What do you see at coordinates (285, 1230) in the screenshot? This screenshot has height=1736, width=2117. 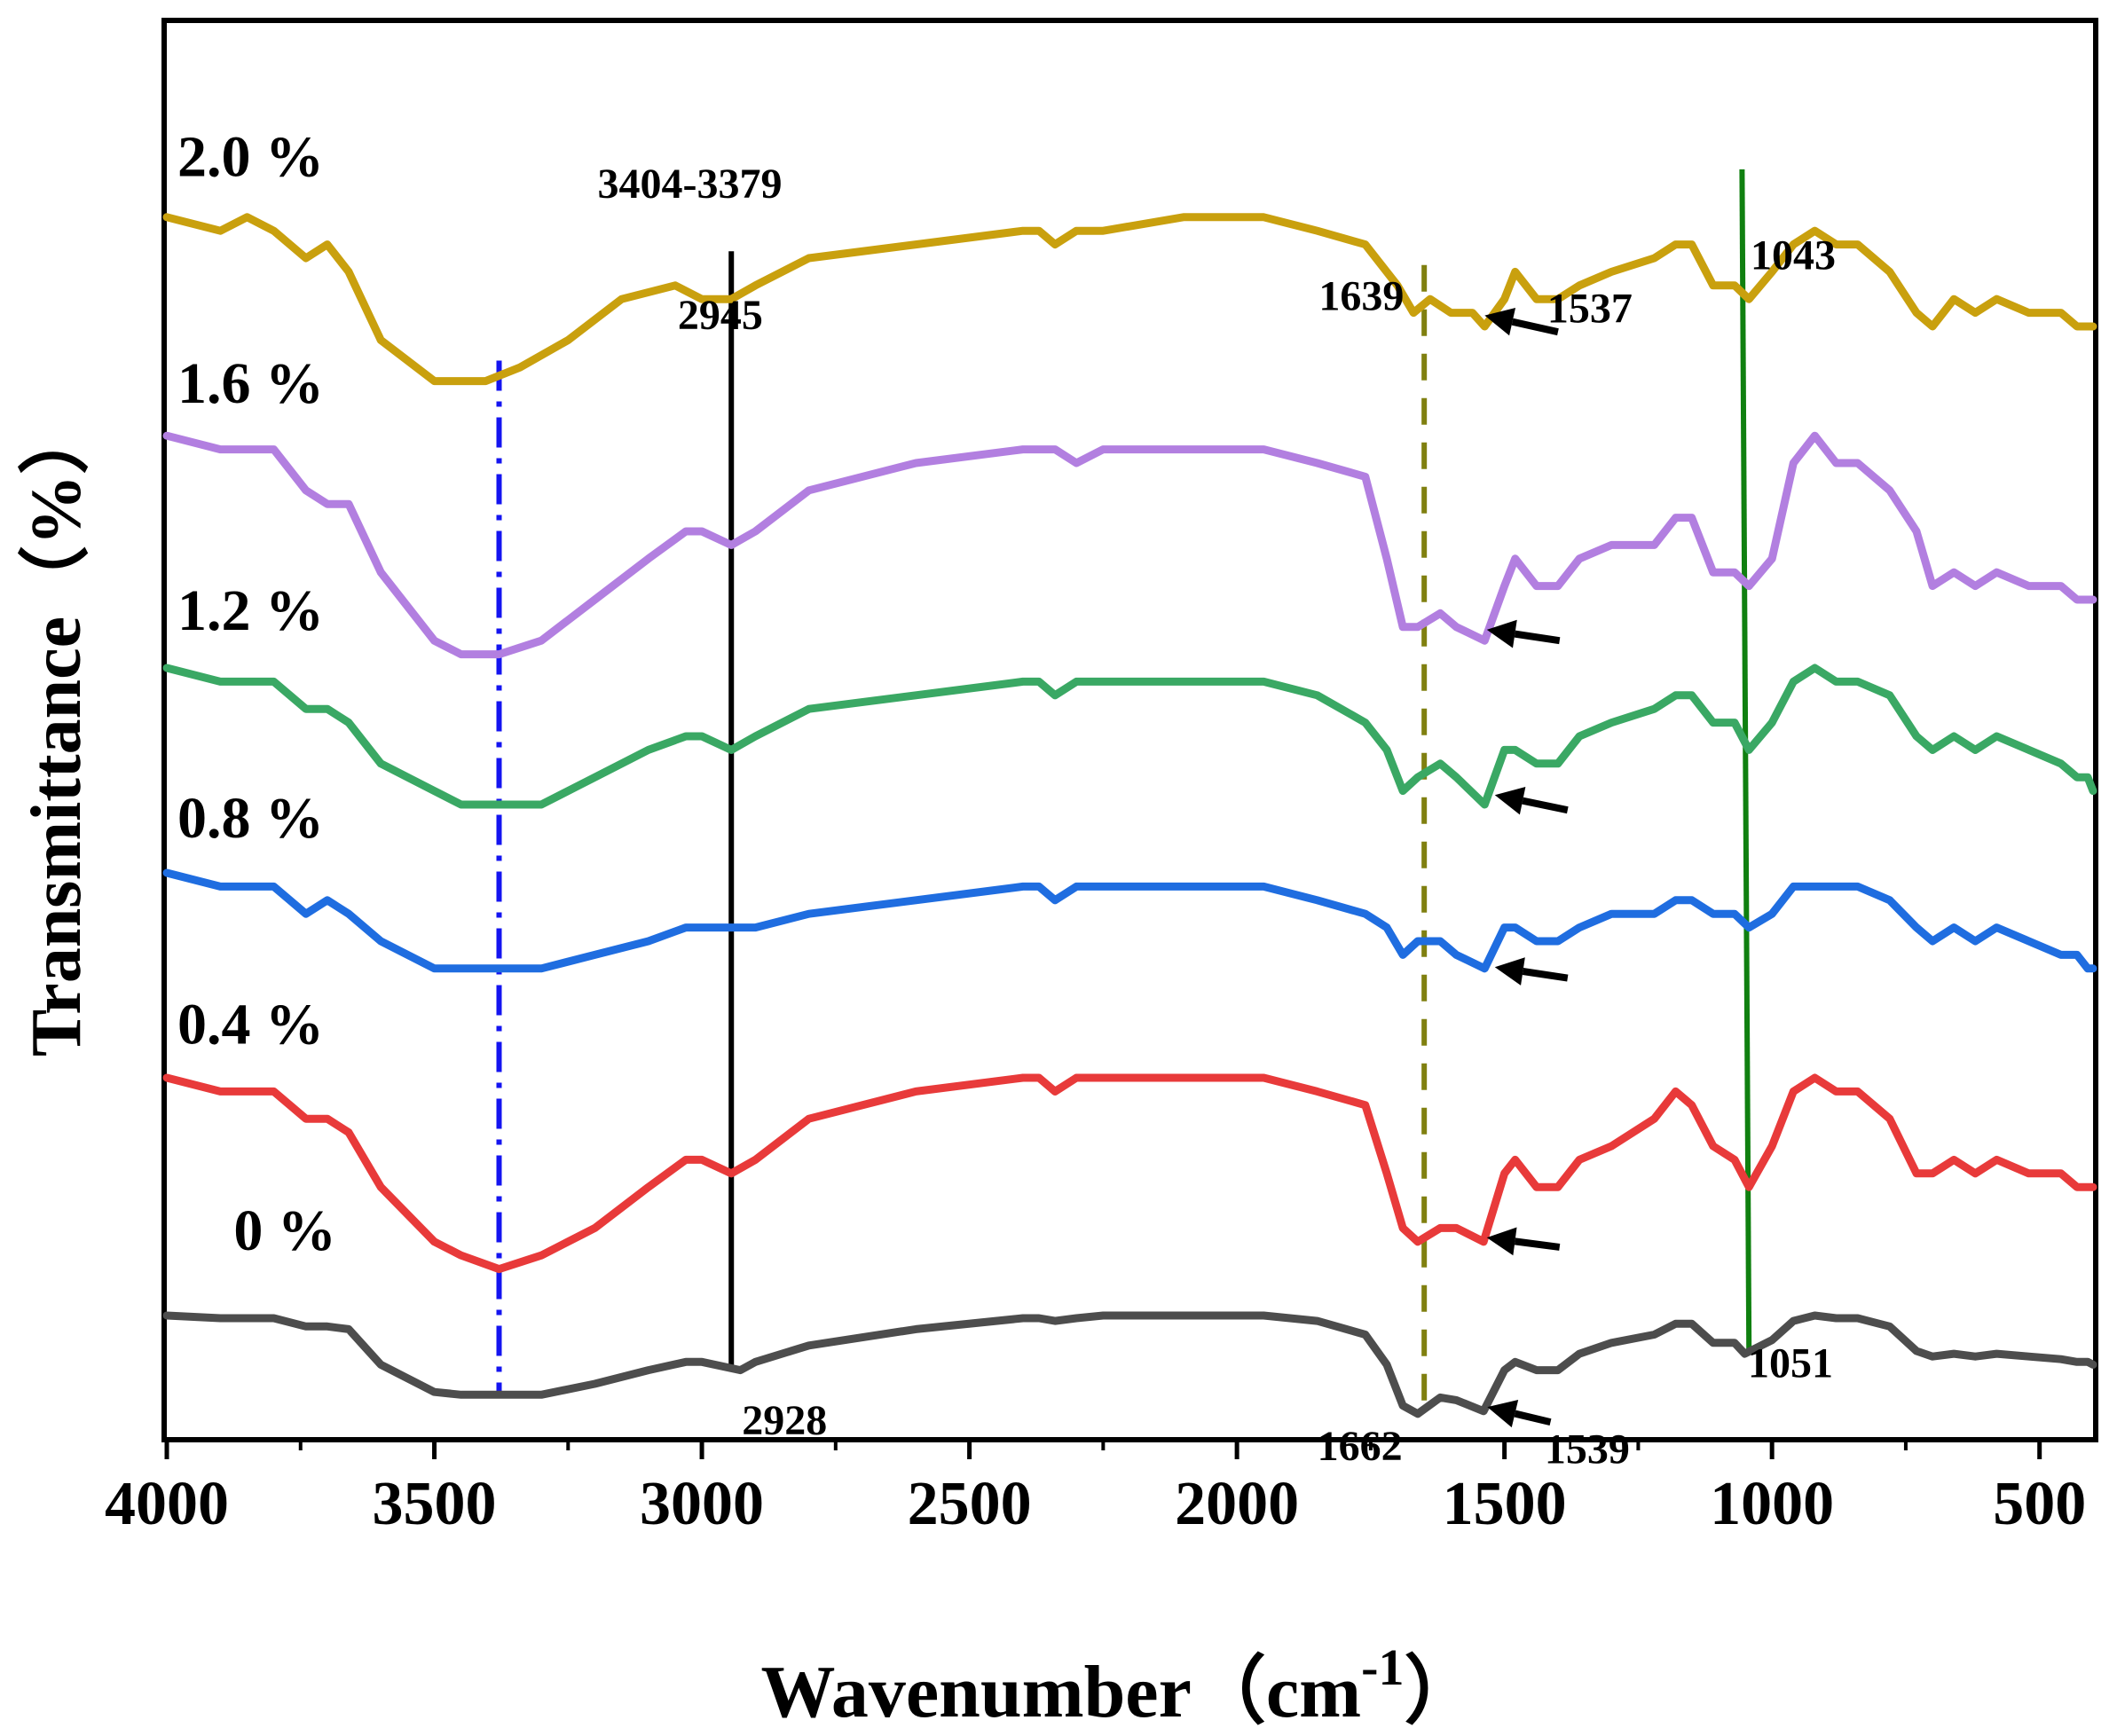 I see `series-label: 0 %` at bounding box center [285, 1230].